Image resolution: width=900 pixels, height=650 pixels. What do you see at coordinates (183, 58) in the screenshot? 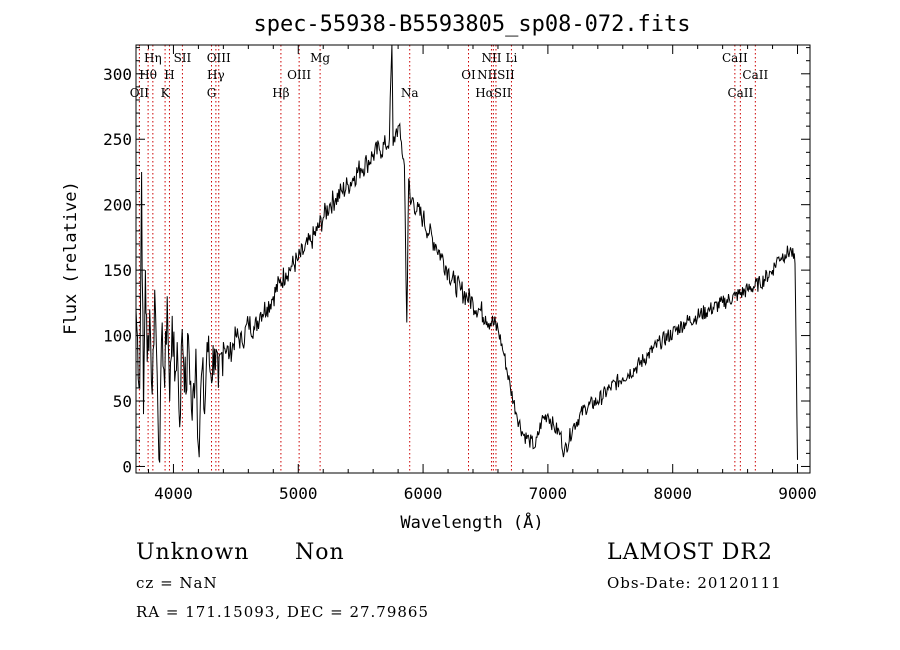
I see `line-label-3: SII` at bounding box center [183, 58].